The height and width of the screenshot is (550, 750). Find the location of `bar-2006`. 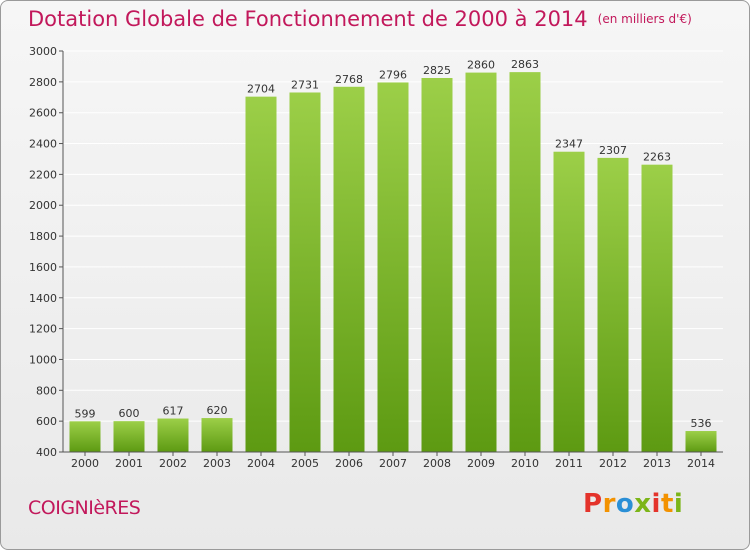

bar-2006 is located at coordinates (349, 269).